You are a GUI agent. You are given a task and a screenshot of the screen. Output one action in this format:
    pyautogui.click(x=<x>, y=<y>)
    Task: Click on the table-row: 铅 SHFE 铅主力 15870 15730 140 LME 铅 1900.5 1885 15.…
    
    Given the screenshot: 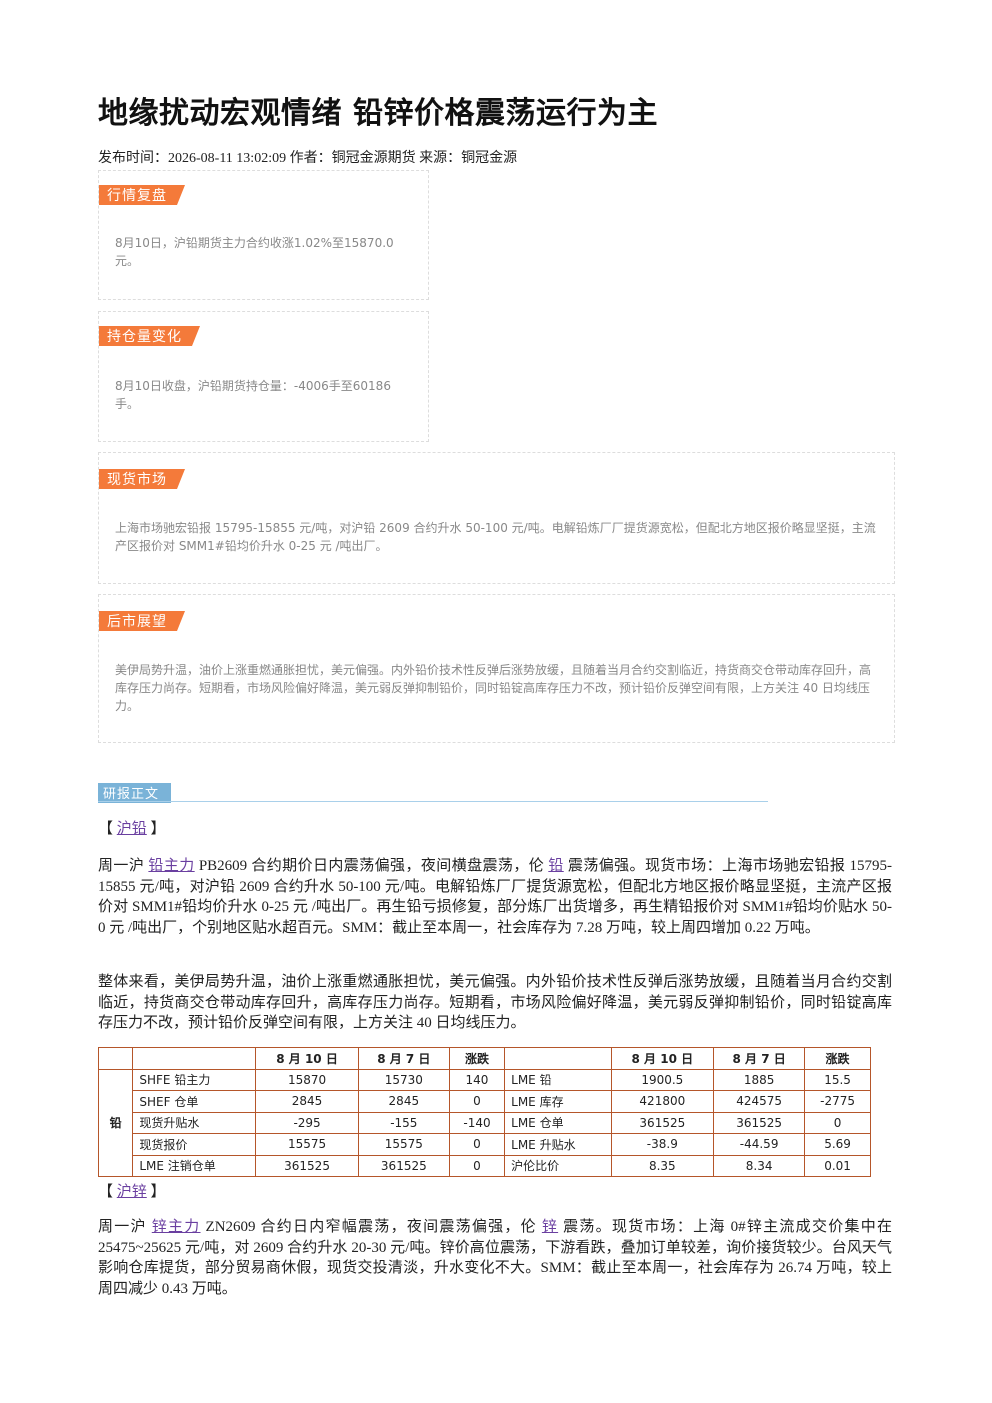 What is the action you would take?
    pyautogui.click(x=484, y=1122)
    